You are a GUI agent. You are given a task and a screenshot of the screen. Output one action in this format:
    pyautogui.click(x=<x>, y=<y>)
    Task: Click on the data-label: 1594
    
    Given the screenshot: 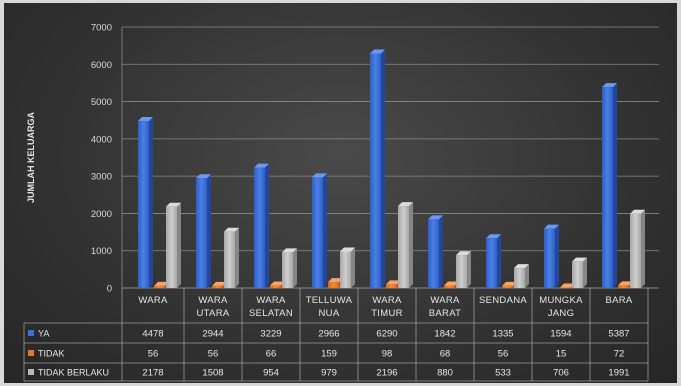 What is the action you would take?
    pyautogui.click(x=560, y=334)
    